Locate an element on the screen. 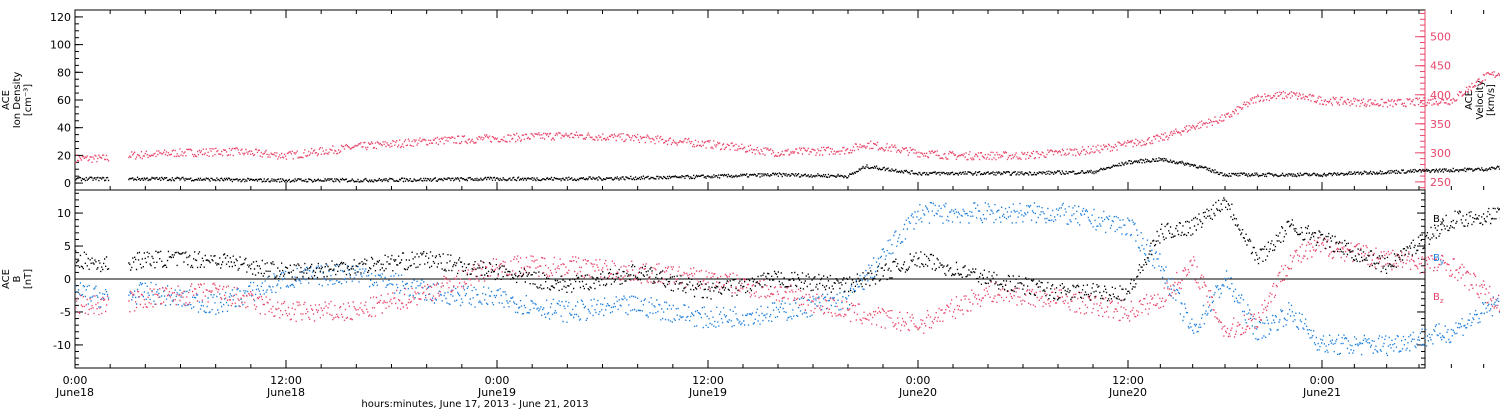 This screenshot has width=1500, height=410. field-axis-title-line-0: ACE is located at coordinates (6, 279).